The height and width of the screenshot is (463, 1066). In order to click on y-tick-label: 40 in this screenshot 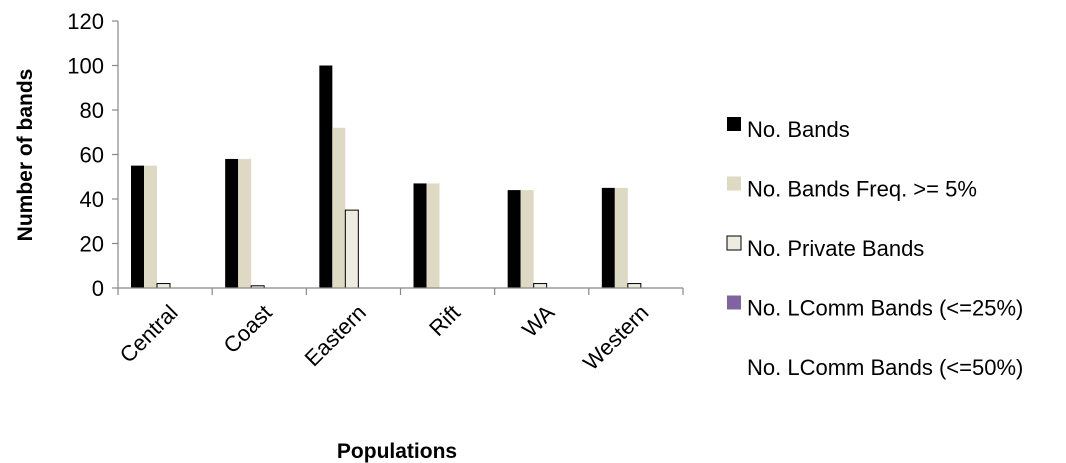, I will do `click(92, 199)`.